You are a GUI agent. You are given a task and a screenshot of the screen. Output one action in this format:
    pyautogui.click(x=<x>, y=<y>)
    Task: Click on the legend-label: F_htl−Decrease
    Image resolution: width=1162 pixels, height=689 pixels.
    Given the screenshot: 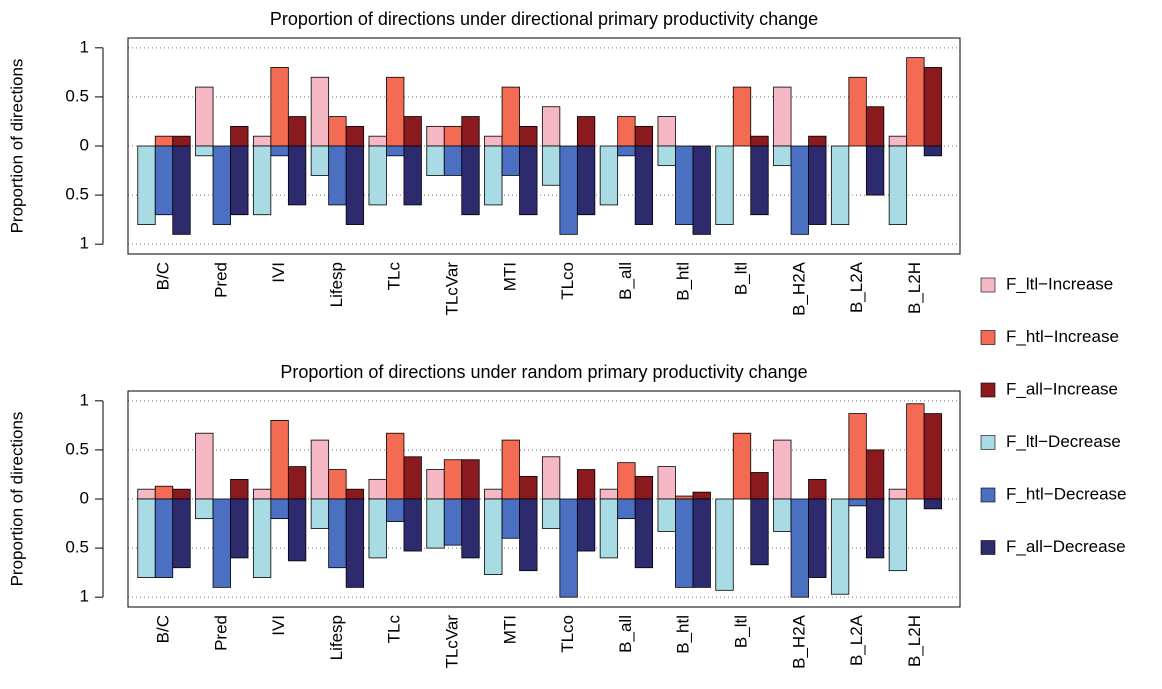 What is the action you would take?
    pyautogui.click(x=1066, y=493)
    